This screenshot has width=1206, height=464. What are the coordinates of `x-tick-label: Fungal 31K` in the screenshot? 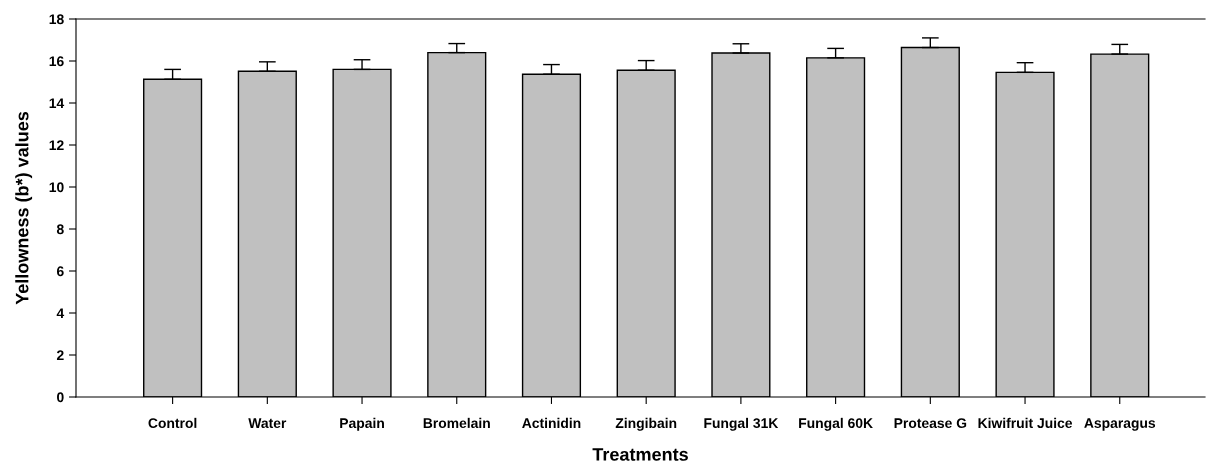 It's located at (741, 424).